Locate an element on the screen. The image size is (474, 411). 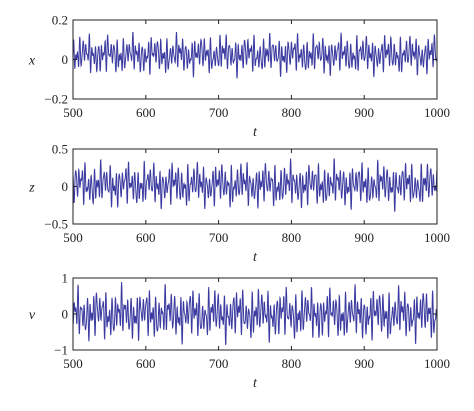
y-tick-label: 0.5 is located at coordinates (60, 149).